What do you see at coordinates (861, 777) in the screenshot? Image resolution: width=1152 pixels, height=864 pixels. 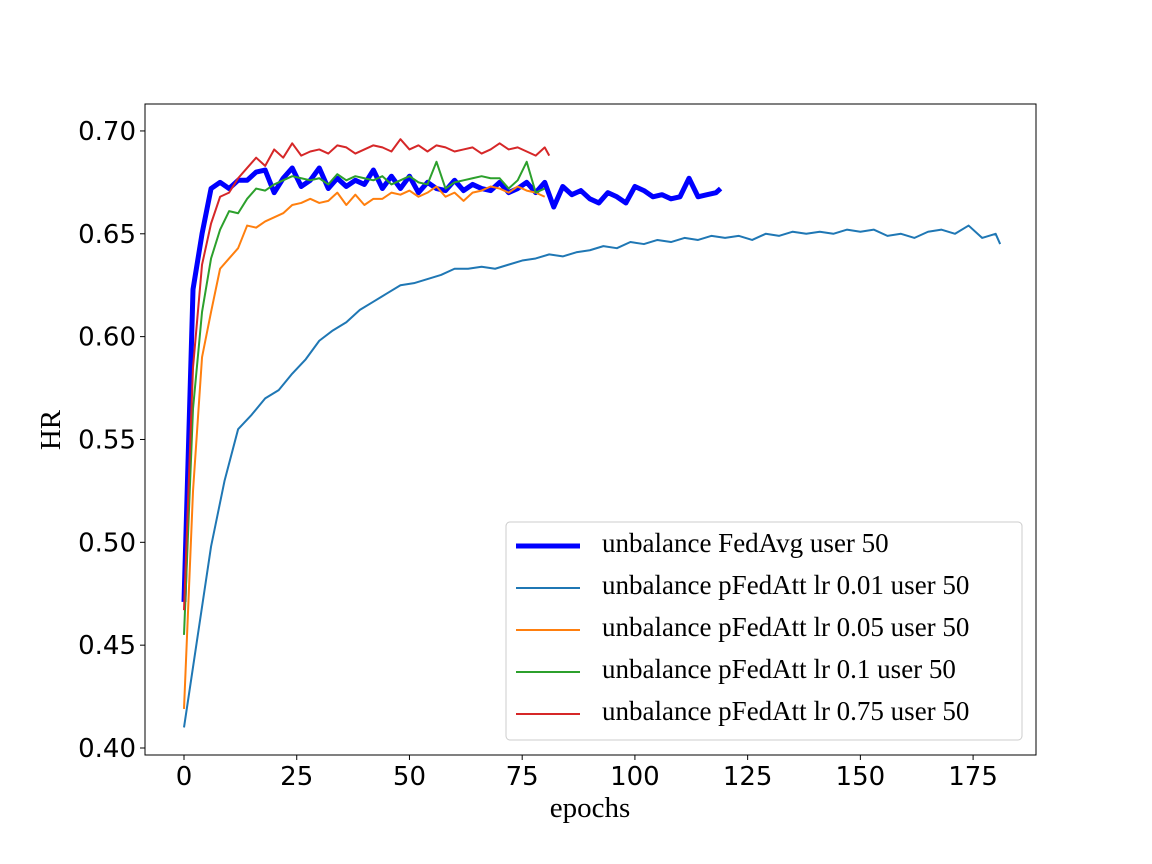 I see `x-tick-label: 150` at bounding box center [861, 777].